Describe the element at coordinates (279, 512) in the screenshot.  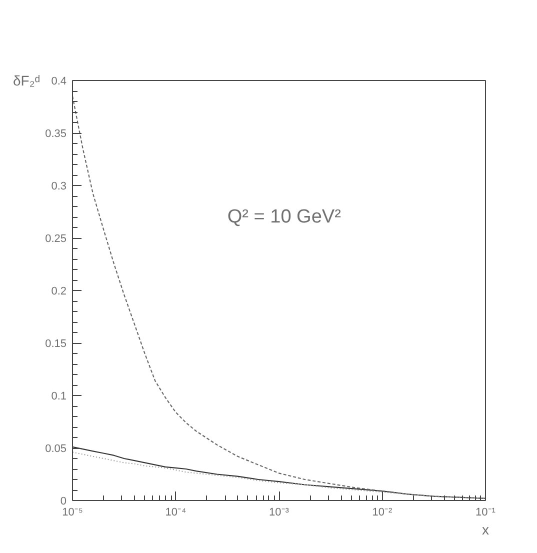
I see `x-tick-label: 10⁻³` at that location.